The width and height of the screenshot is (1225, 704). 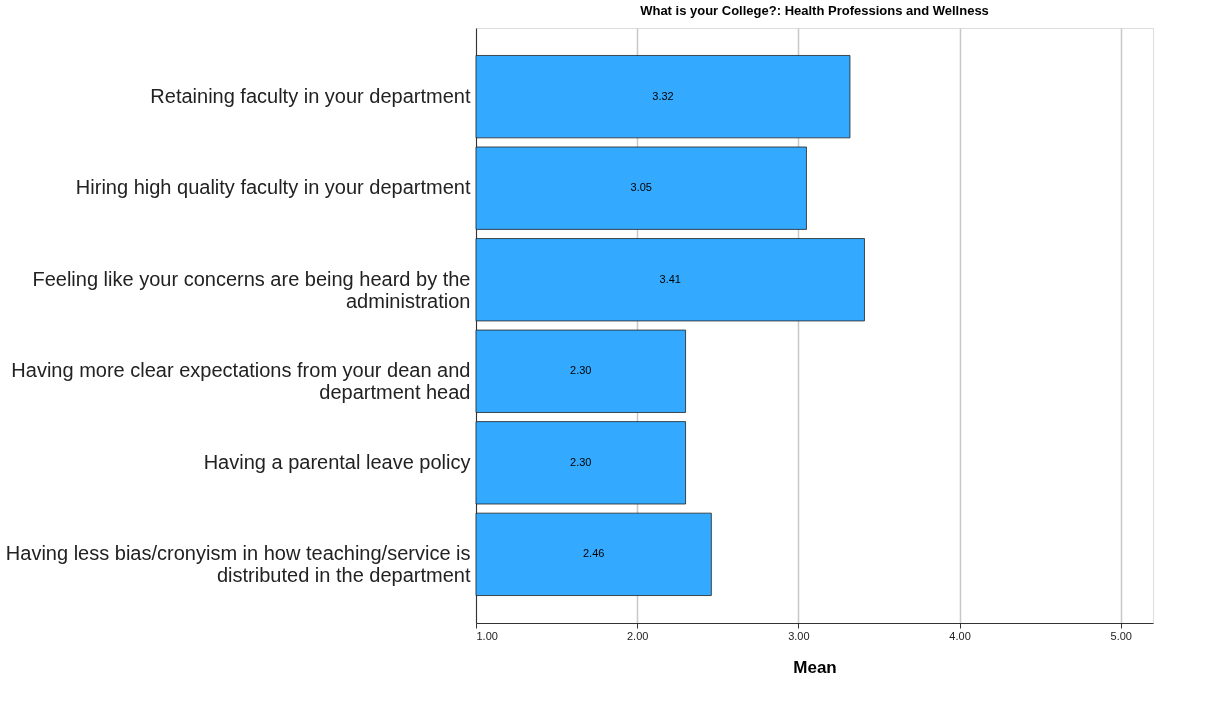 I want to click on chart-title: What is your College?: Health Professions and Wellness, so click(x=814, y=10).